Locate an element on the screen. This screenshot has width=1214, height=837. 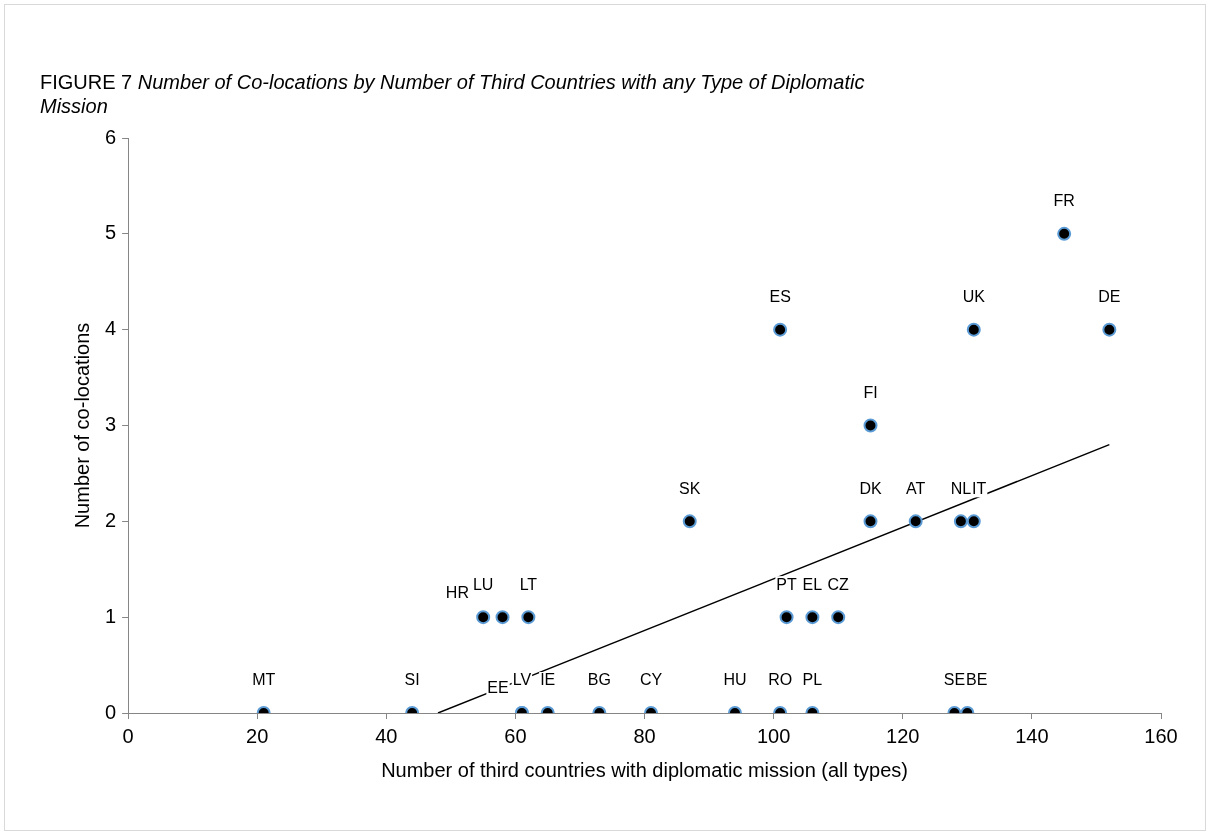
annotation: CY is located at coordinates (651, 680).